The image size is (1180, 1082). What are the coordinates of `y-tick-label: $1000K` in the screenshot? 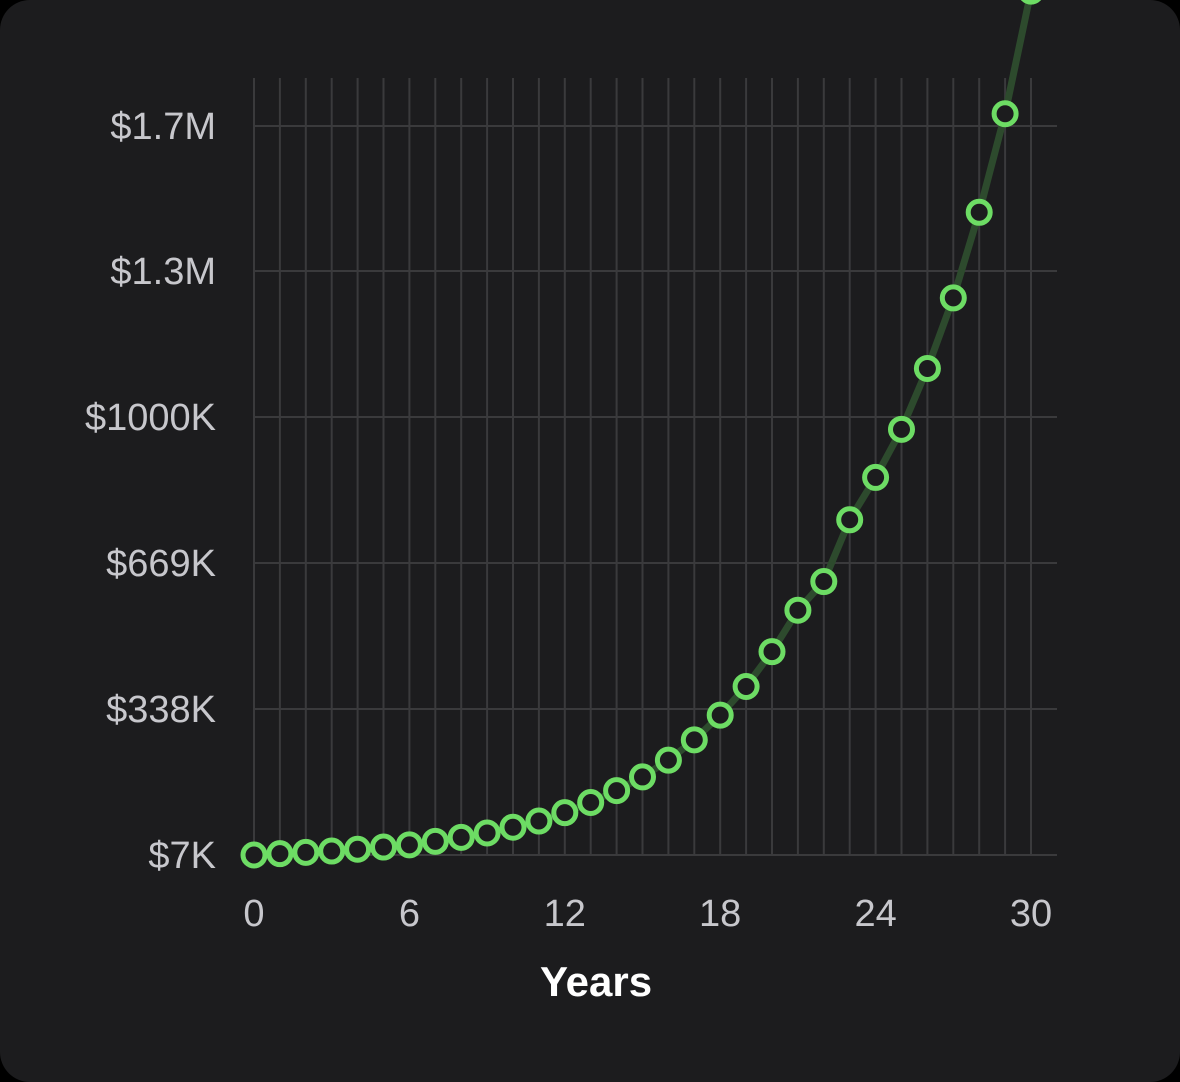 It's located at (150, 418).